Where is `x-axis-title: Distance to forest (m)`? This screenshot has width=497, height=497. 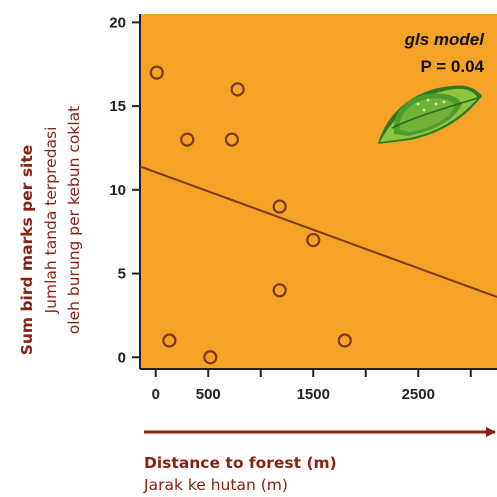
x-axis-title: Distance to forest (m) is located at coordinates (240, 463).